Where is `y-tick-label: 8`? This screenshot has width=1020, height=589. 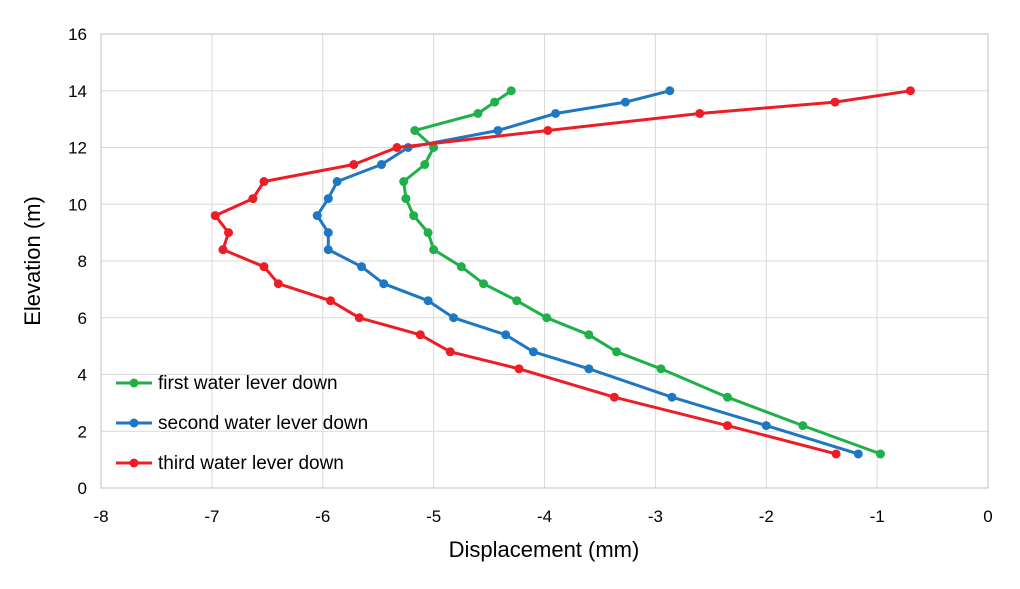 y-tick-label: 8 is located at coordinates (82, 261).